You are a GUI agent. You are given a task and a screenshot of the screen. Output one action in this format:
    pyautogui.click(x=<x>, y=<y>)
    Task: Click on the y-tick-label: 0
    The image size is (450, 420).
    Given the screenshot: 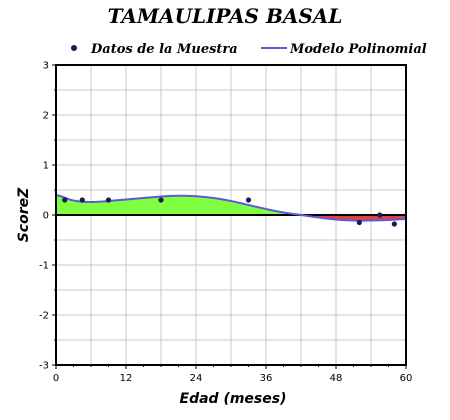 What is the action you would take?
    pyautogui.click(x=46, y=216)
    